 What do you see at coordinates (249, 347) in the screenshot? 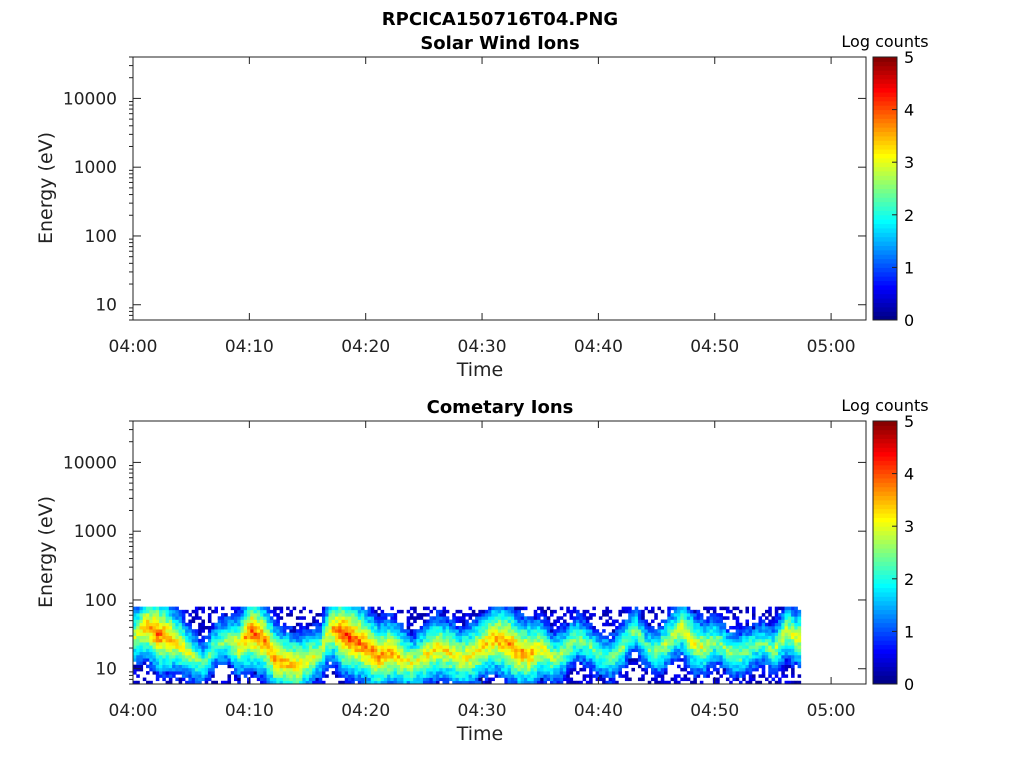
I see `x-tick-label: 04:10` at bounding box center [249, 347].